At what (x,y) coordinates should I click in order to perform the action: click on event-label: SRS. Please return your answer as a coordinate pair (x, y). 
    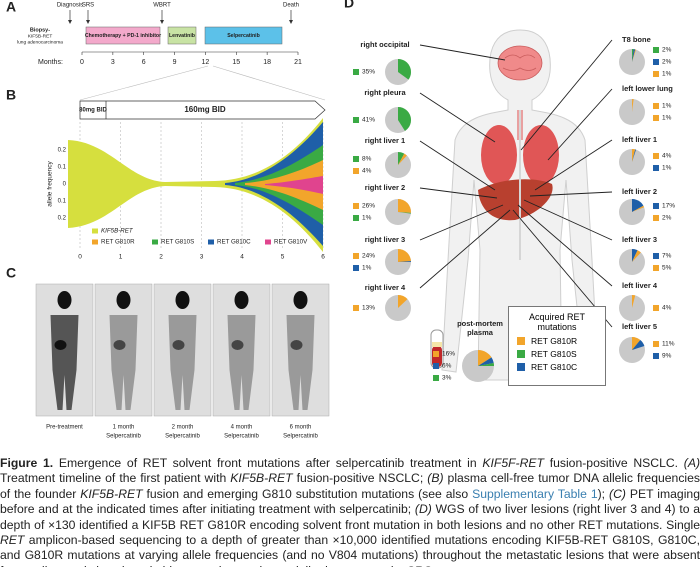
    Looking at the image, I should click on (88, 6).